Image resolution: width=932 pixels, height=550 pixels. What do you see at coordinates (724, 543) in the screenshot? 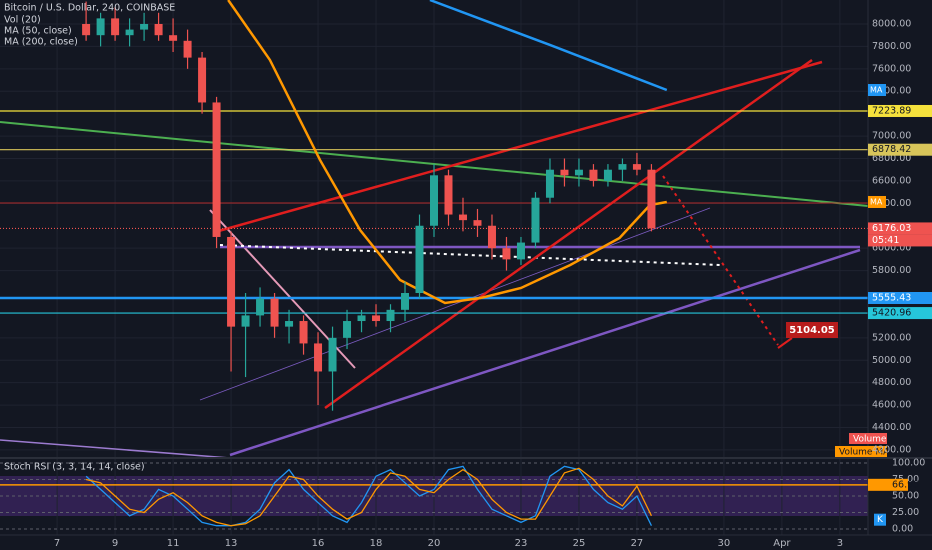
I see `x-tick-label: 30` at bounding box center [724, 543].